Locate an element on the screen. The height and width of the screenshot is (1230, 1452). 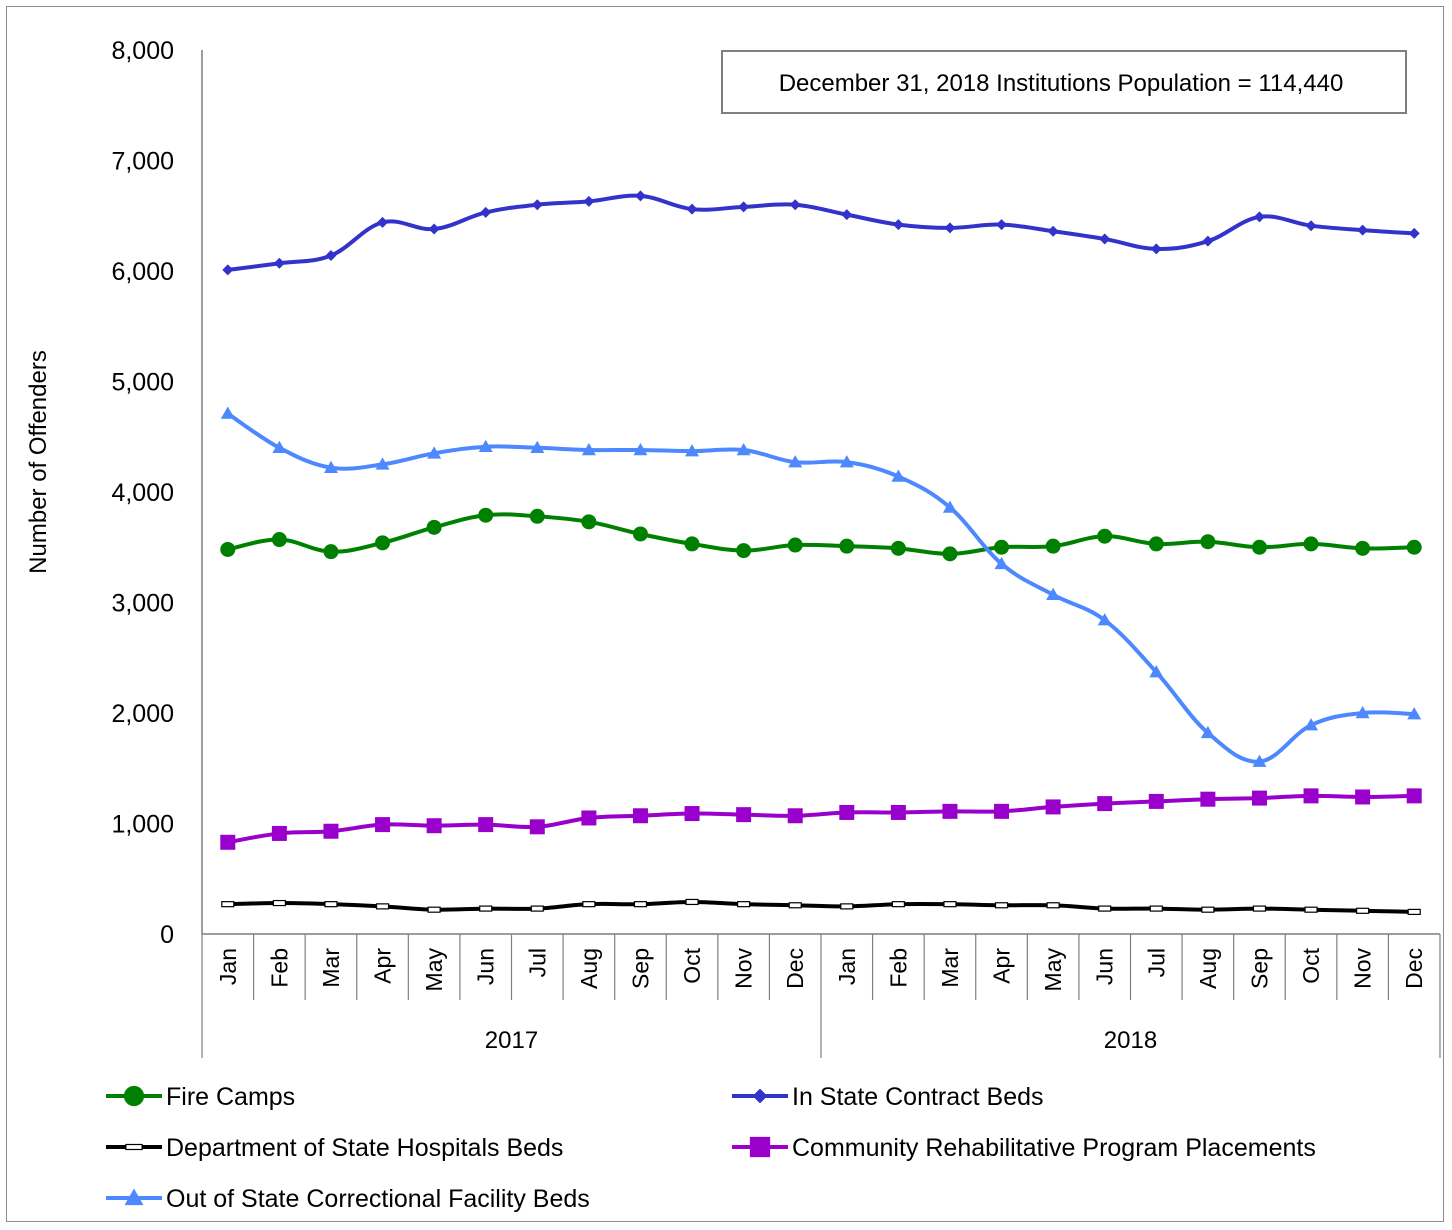
y-tick-label: 2,000 is located at coordinates (142, 714).